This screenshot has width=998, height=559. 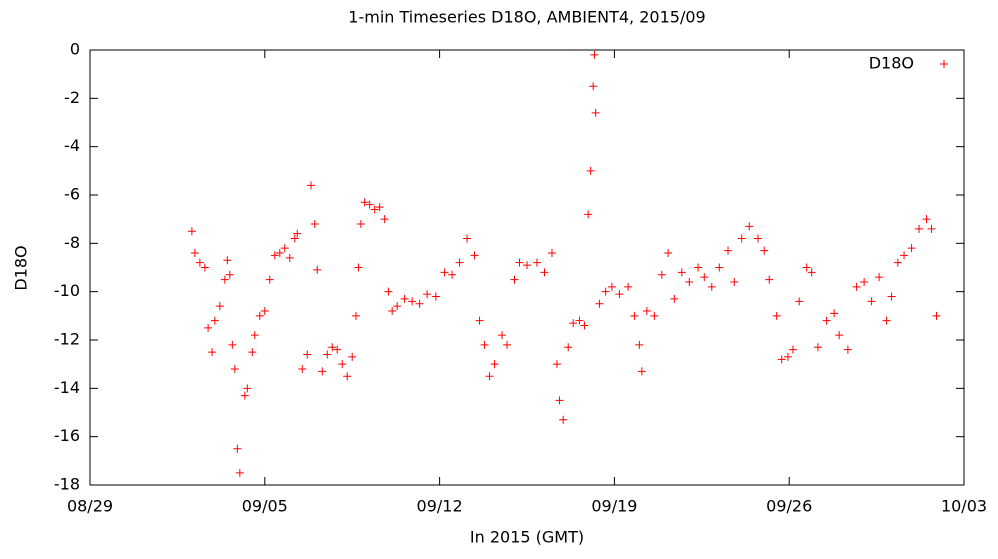 What do you see at coordinates (75, 49) in the screenshot?
I see `y-tick-label: 0` at bounding box center [75, 49].